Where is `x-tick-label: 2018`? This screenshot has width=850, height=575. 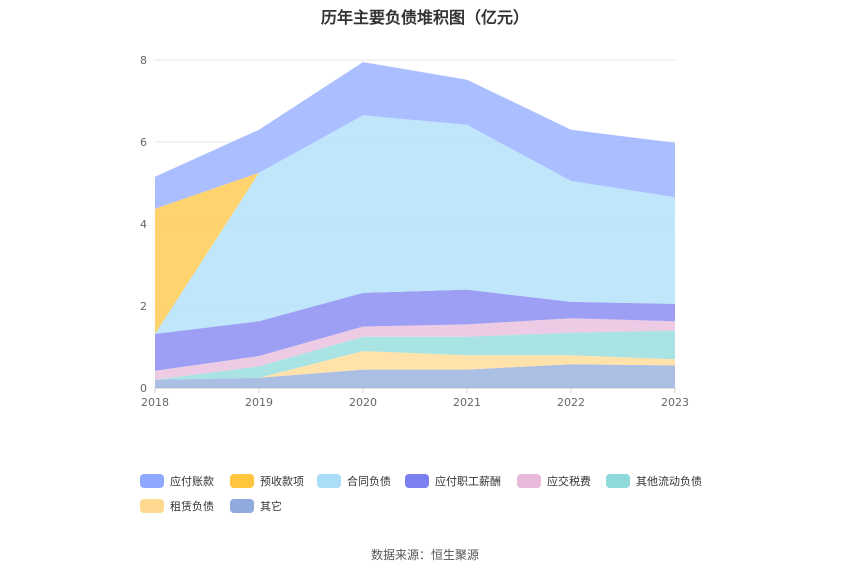
x-tick-label: 2018 is located at coordinates (155, 402).